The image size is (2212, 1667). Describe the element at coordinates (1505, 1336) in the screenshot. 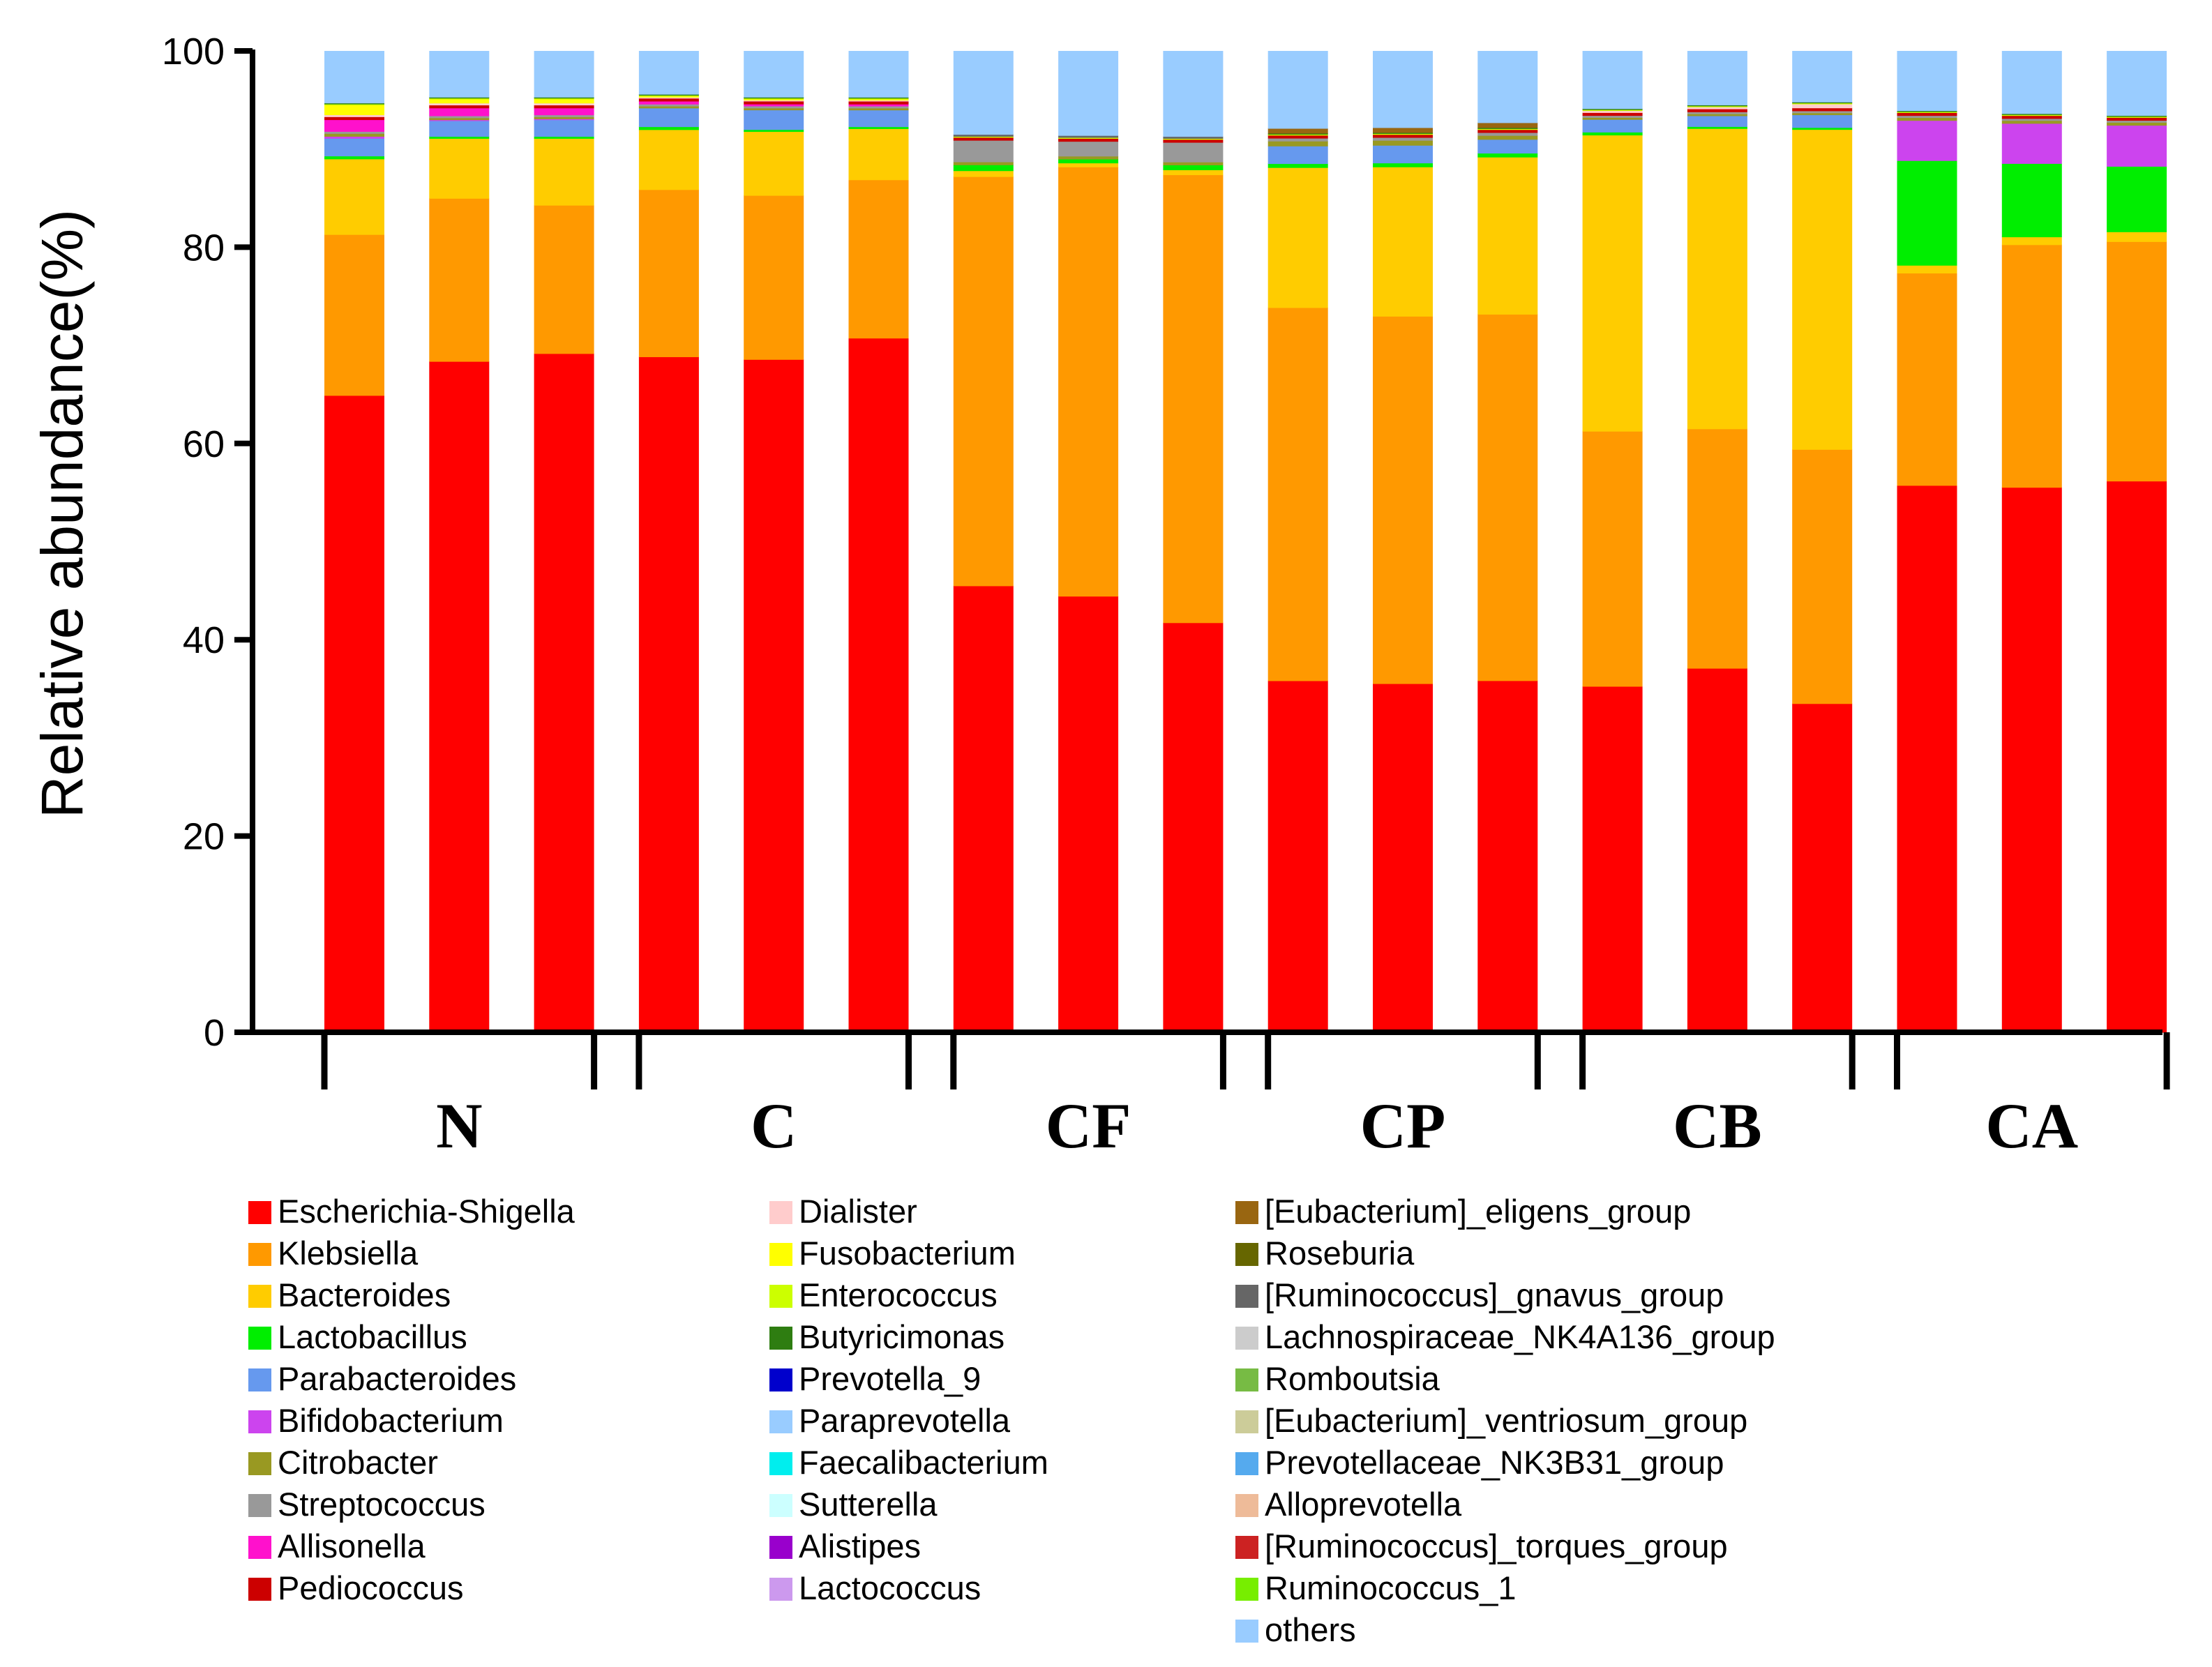

I see `legend-item: Lachnospiraceae_NK4A136_group` at that location.